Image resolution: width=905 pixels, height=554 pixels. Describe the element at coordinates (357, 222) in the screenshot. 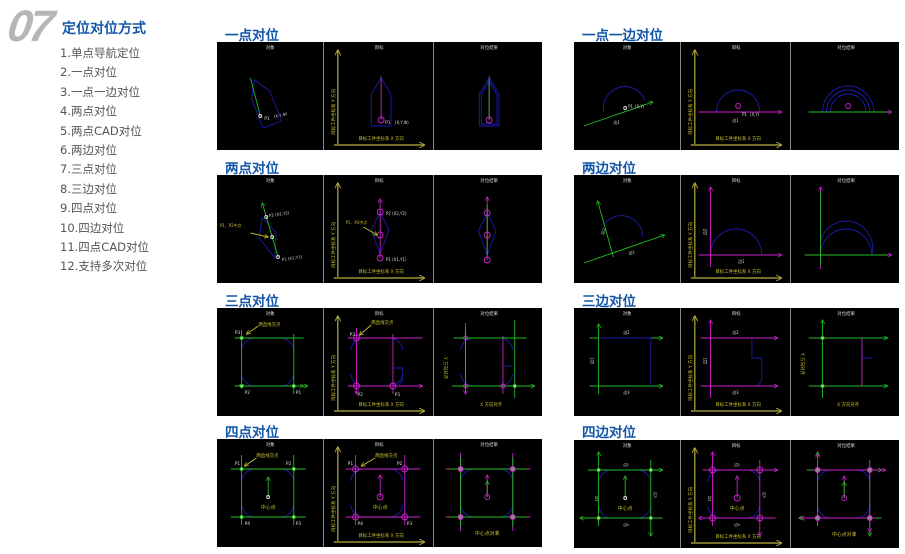

I see `label: P1、P2中点` at that location.